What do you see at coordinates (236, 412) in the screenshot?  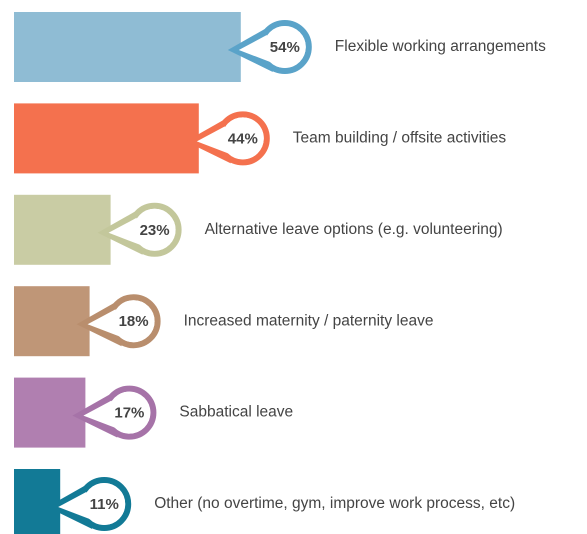 I see `category-label: Sabbatical leave` at bounding box center [236, 412].